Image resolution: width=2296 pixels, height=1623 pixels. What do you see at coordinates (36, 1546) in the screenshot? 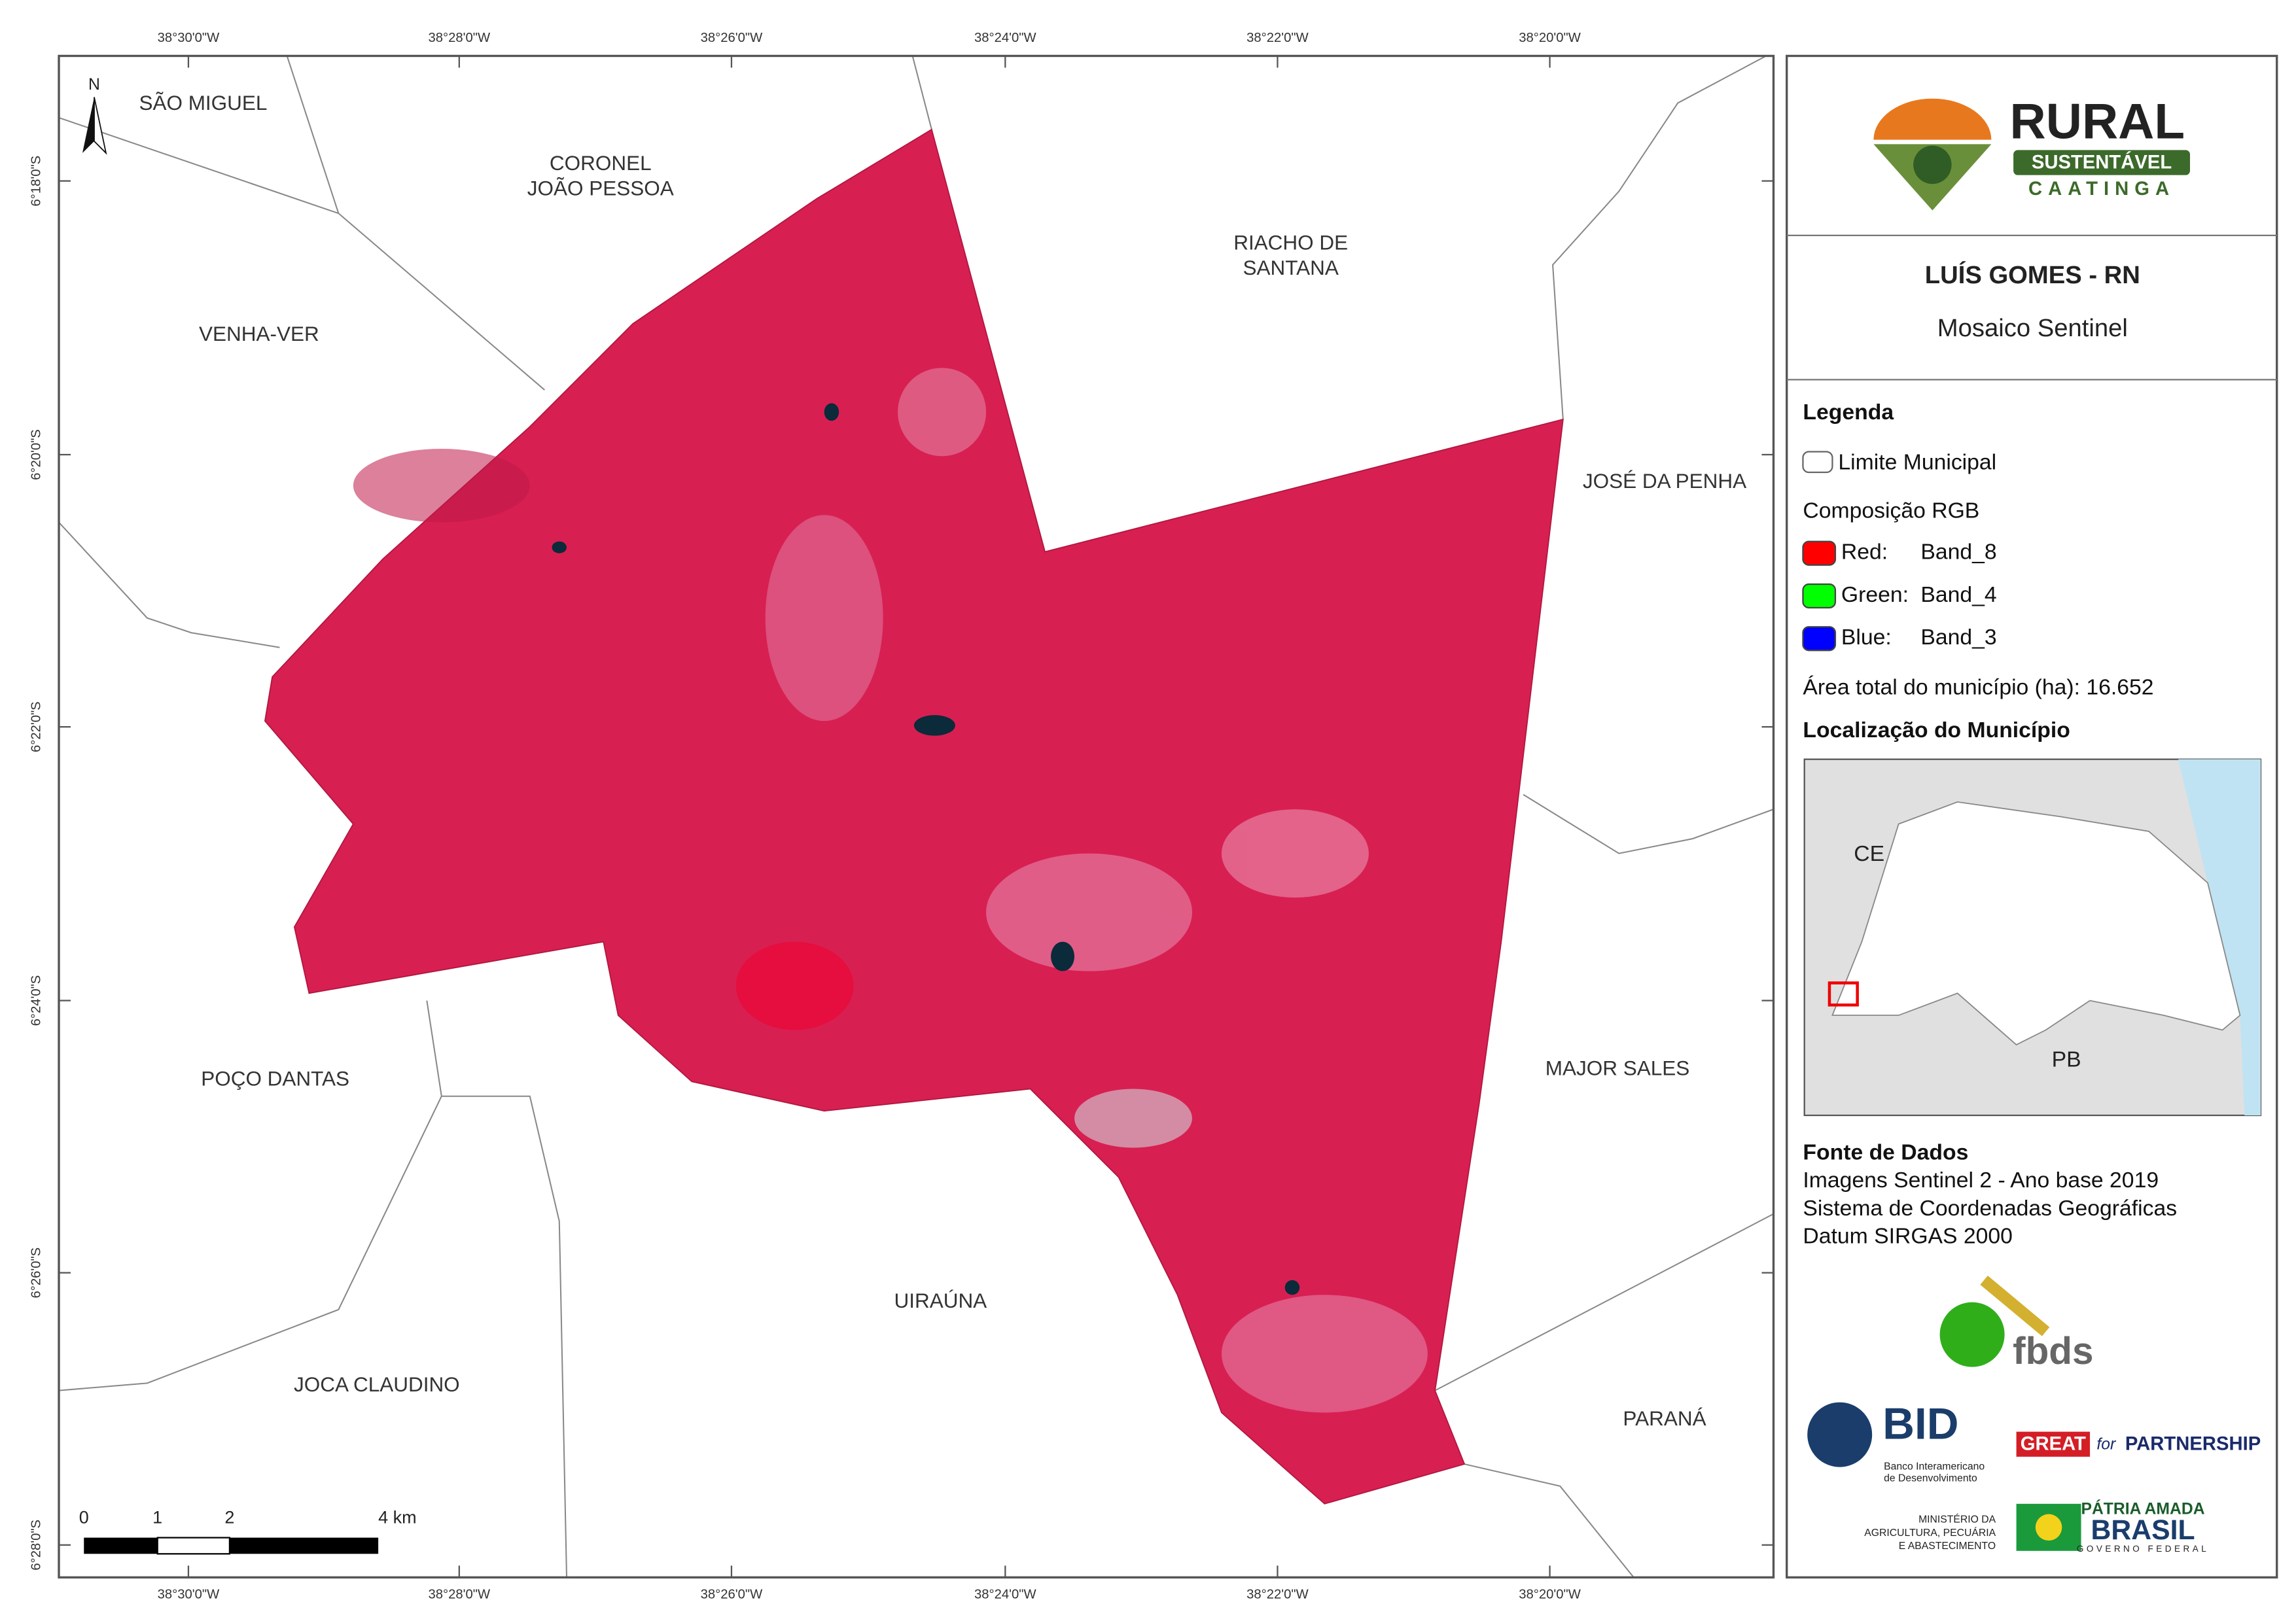
I see `coord-label: 6°28'0"S` at bounding box center [36, 1546].